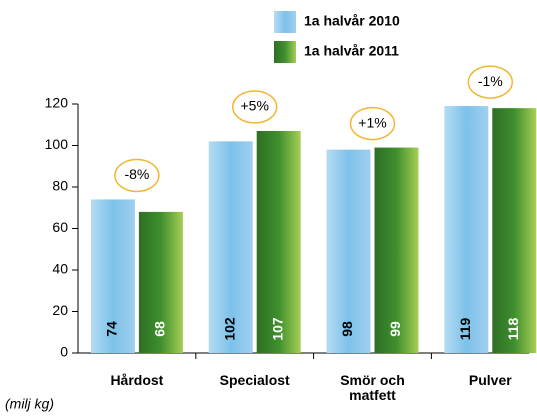 The image size is (537, 417). Describe the element at coordinates (29, 404) in the screenshot. I see `y-axis-label: (milj kg)` at that location.